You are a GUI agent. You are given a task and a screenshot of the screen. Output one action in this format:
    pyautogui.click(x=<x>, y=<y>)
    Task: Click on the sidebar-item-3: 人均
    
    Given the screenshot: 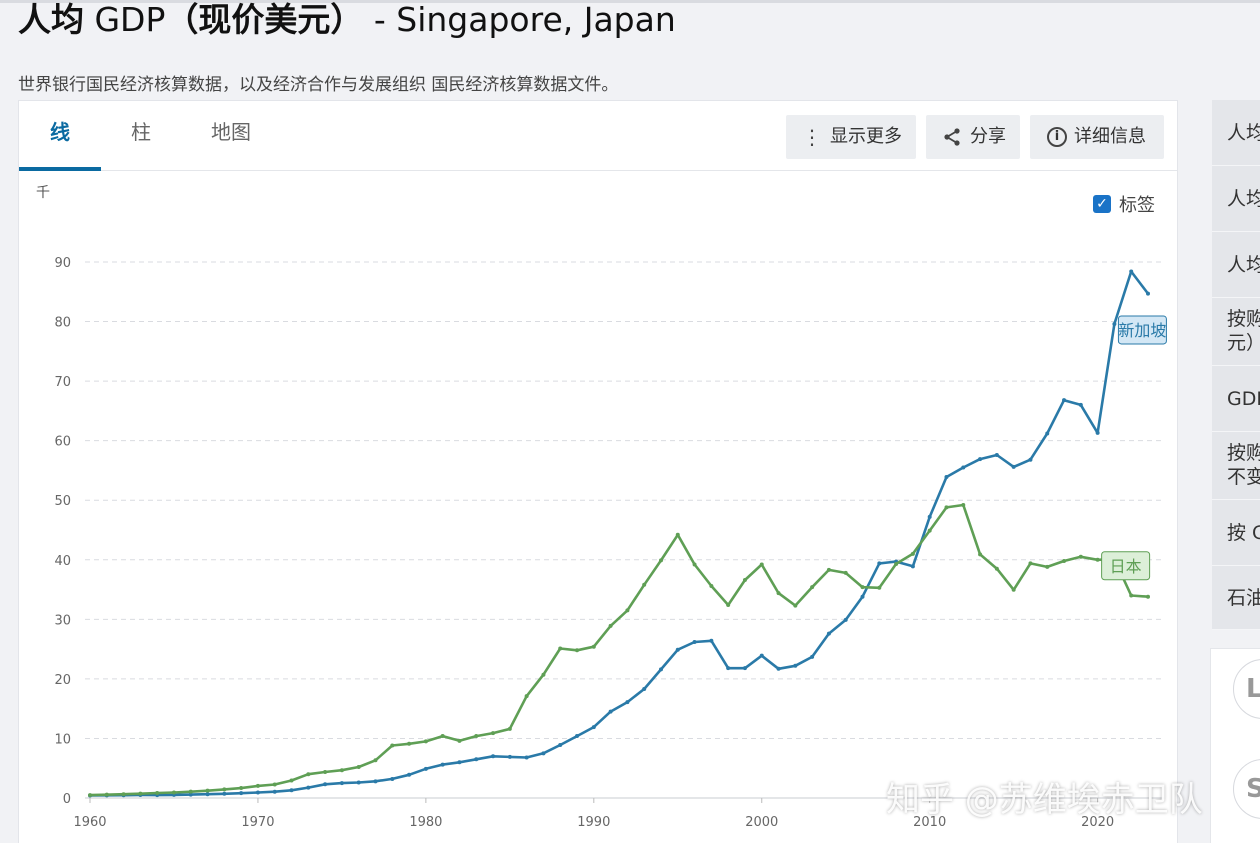 What is the action you would take?
    pyautogui.click(x=1236, y=265)
    